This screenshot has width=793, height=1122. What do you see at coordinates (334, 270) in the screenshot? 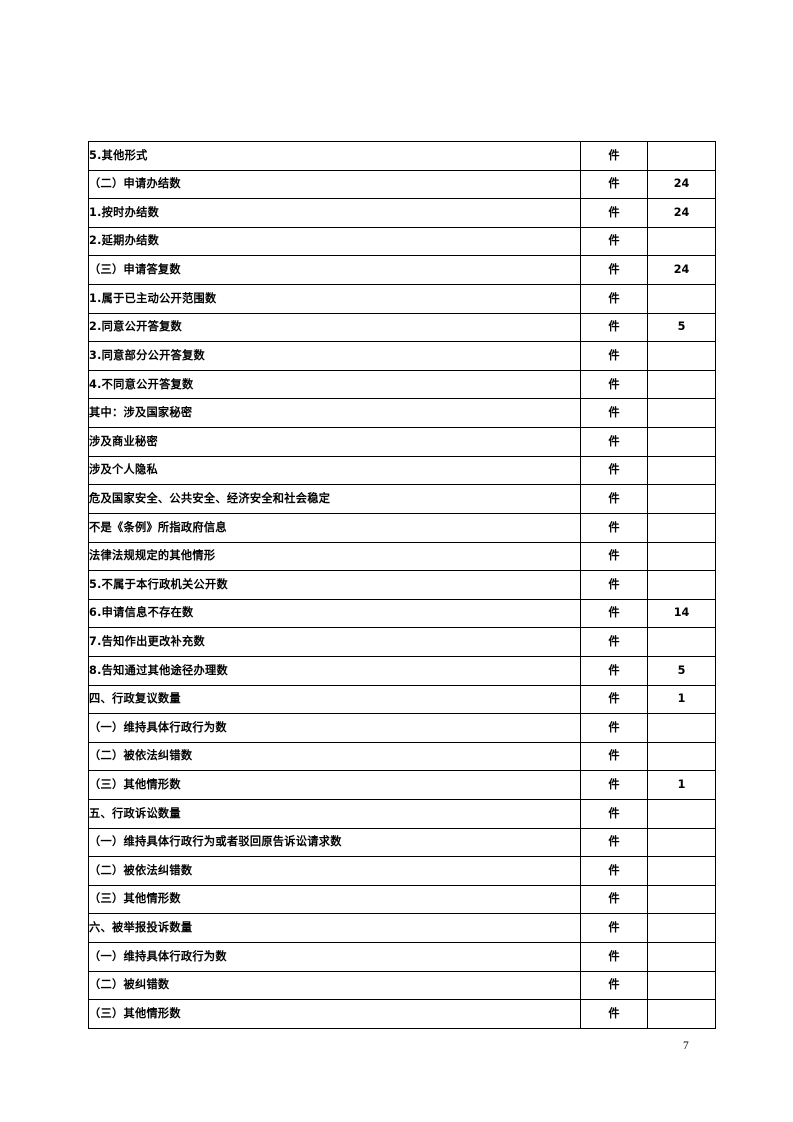
I see `row-item-label: （三）申请答复数` at bounding box center [334, 270].